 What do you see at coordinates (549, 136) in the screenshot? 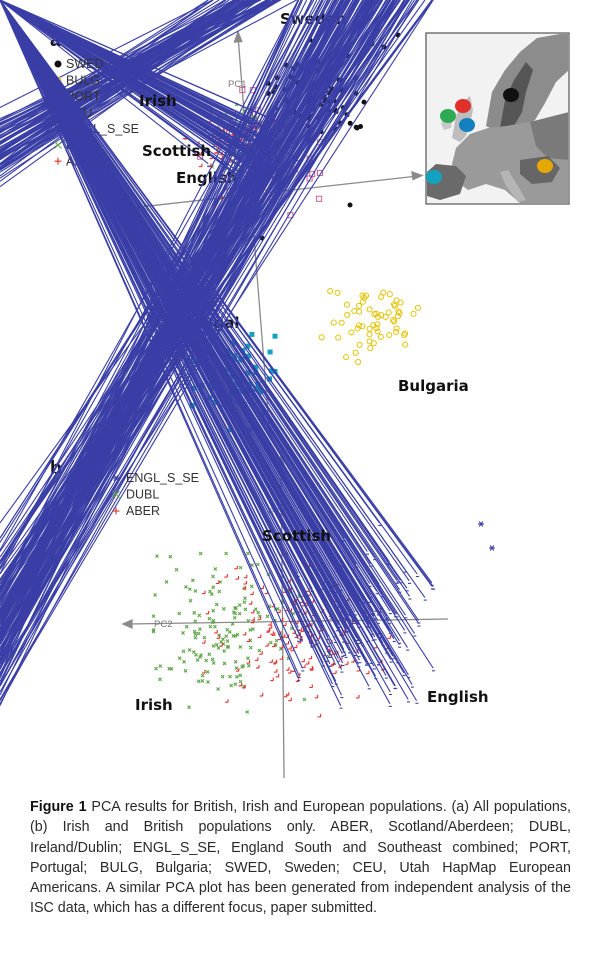
I see `map-east` at bounding box center [549, 136].